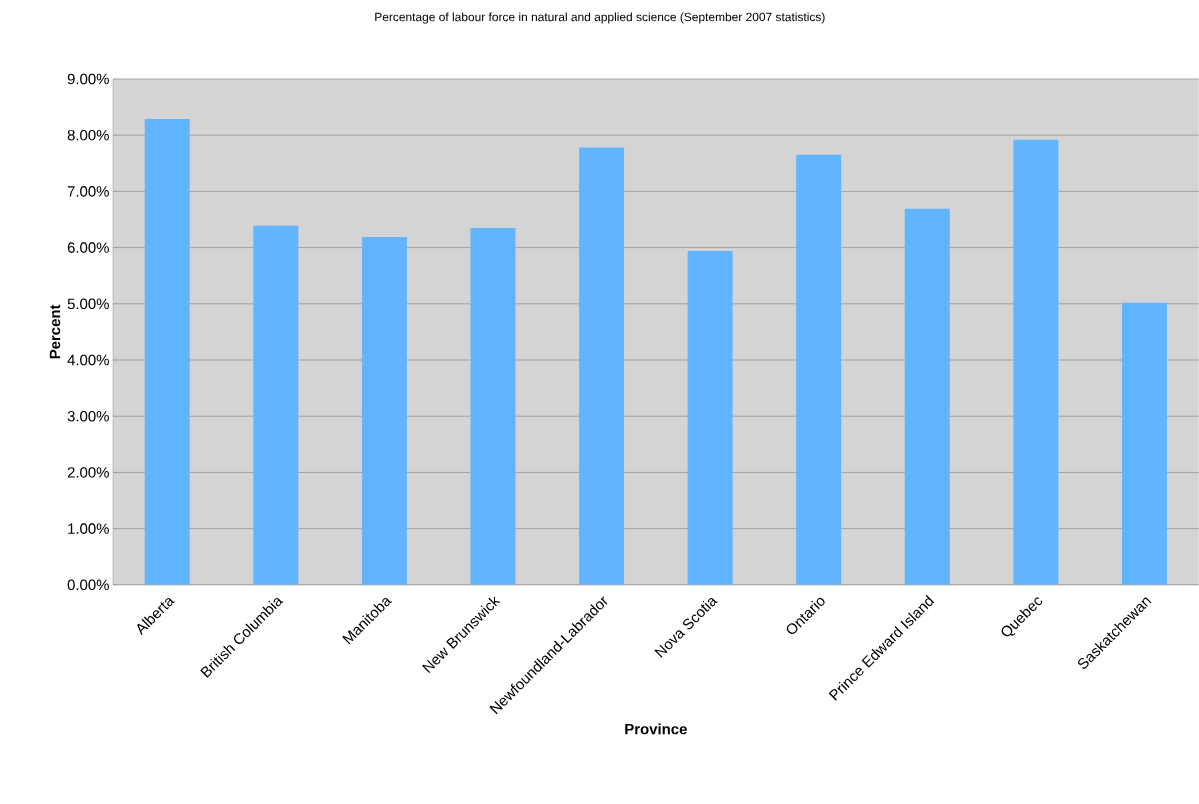  Describe the element at coordinates (88, 247) in the screenshot. I see `y-tick-label: 6.00%` at that location.